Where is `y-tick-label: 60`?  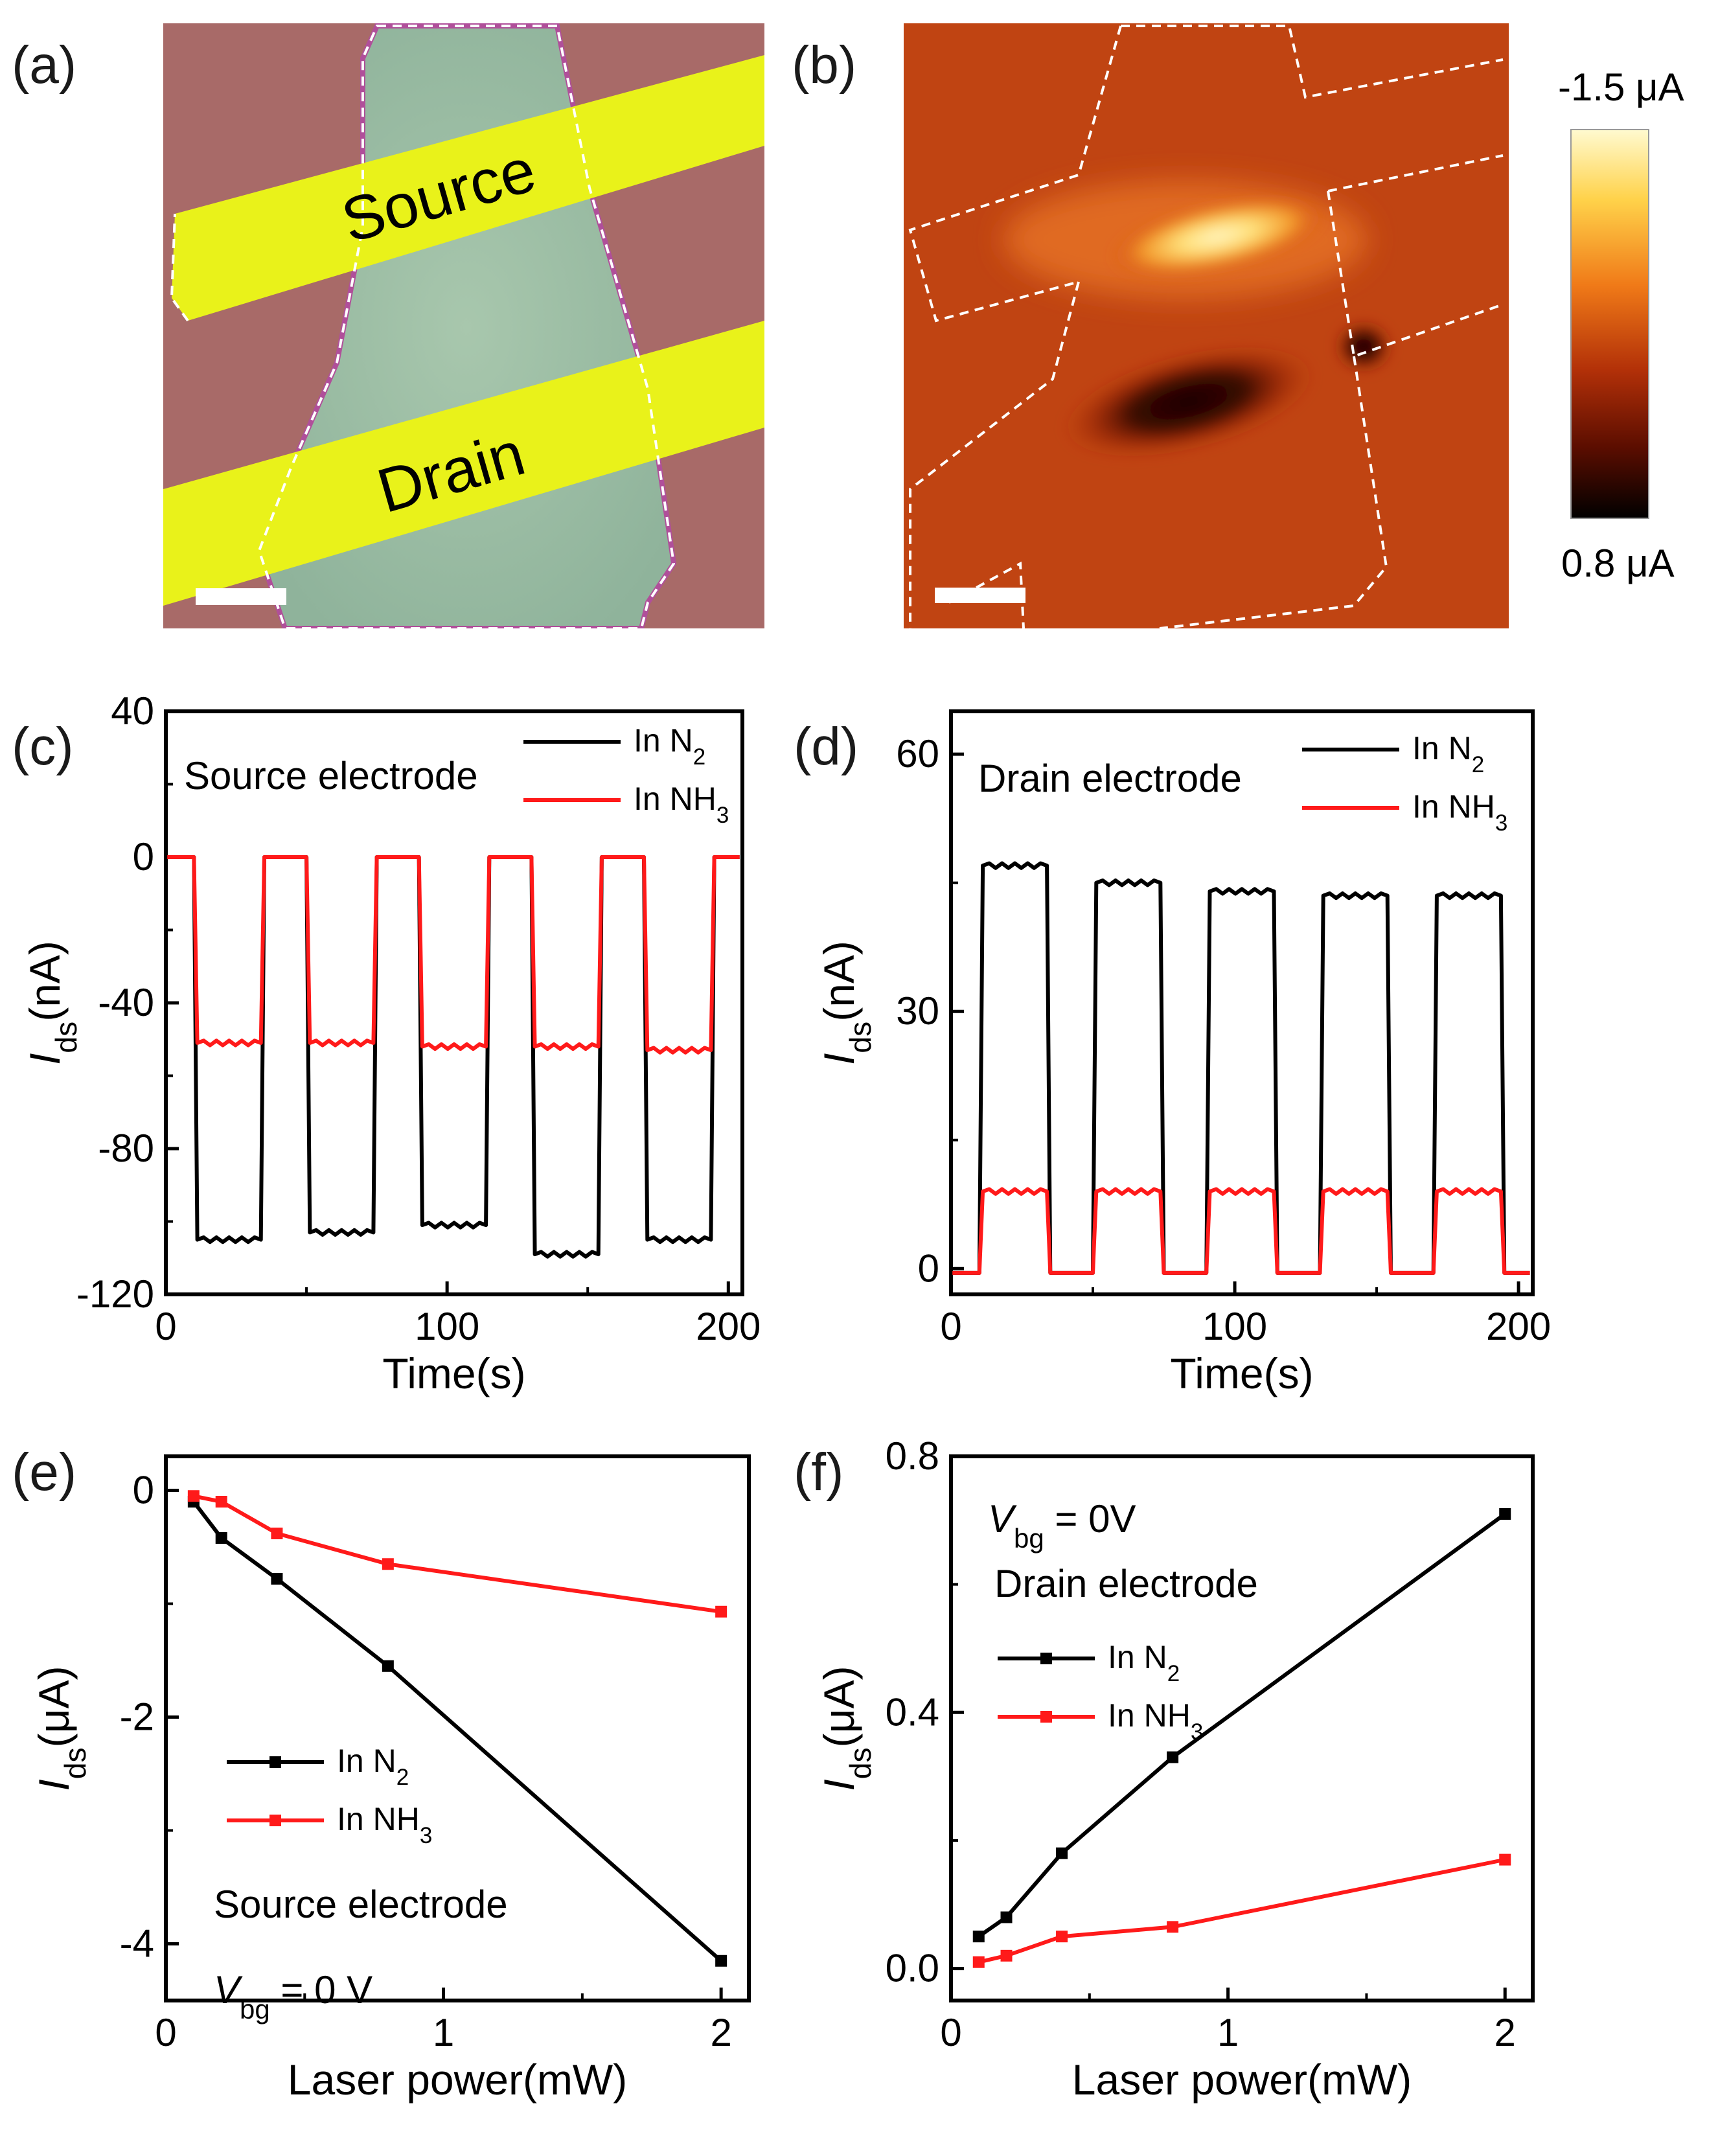
y-tick-label: 60 is located at coordinates (918, 753).